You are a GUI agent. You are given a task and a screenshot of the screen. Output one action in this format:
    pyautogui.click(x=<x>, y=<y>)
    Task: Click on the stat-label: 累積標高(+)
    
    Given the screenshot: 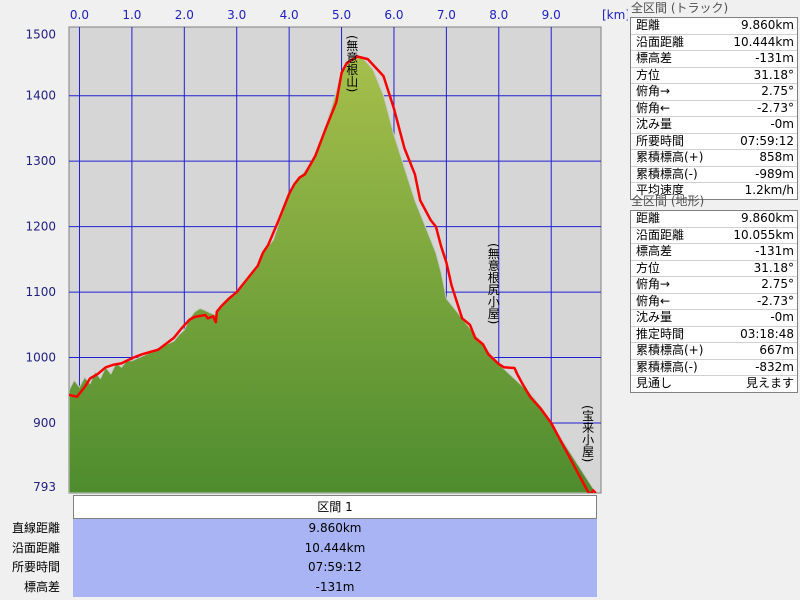 What is the action you would take?
    pyautogui.click(x=670, y=350)
    